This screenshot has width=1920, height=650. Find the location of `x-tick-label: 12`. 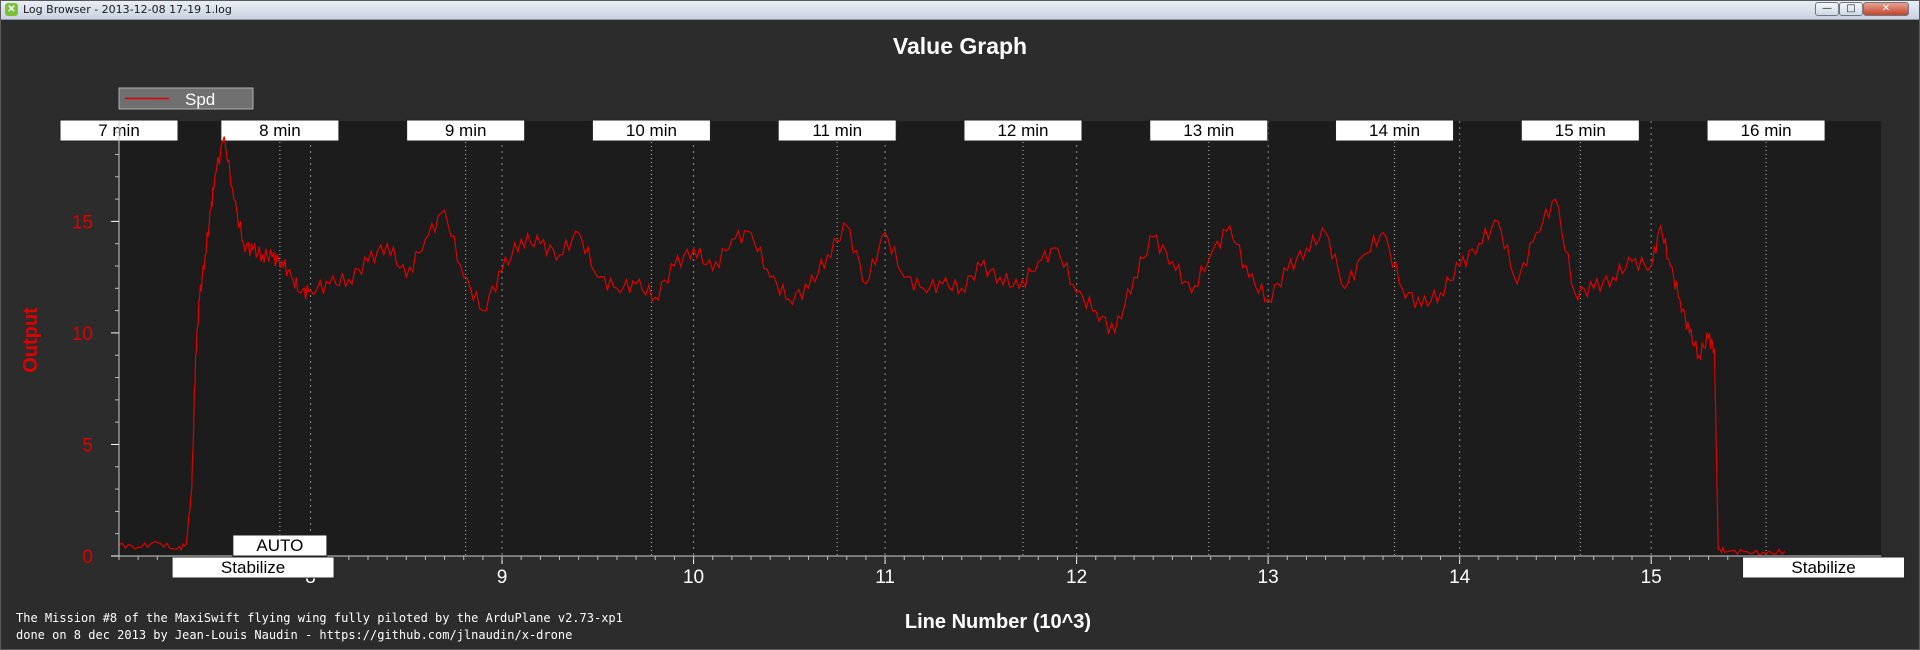

x-tick-label: 12 is located at coordinates (1076, 577).